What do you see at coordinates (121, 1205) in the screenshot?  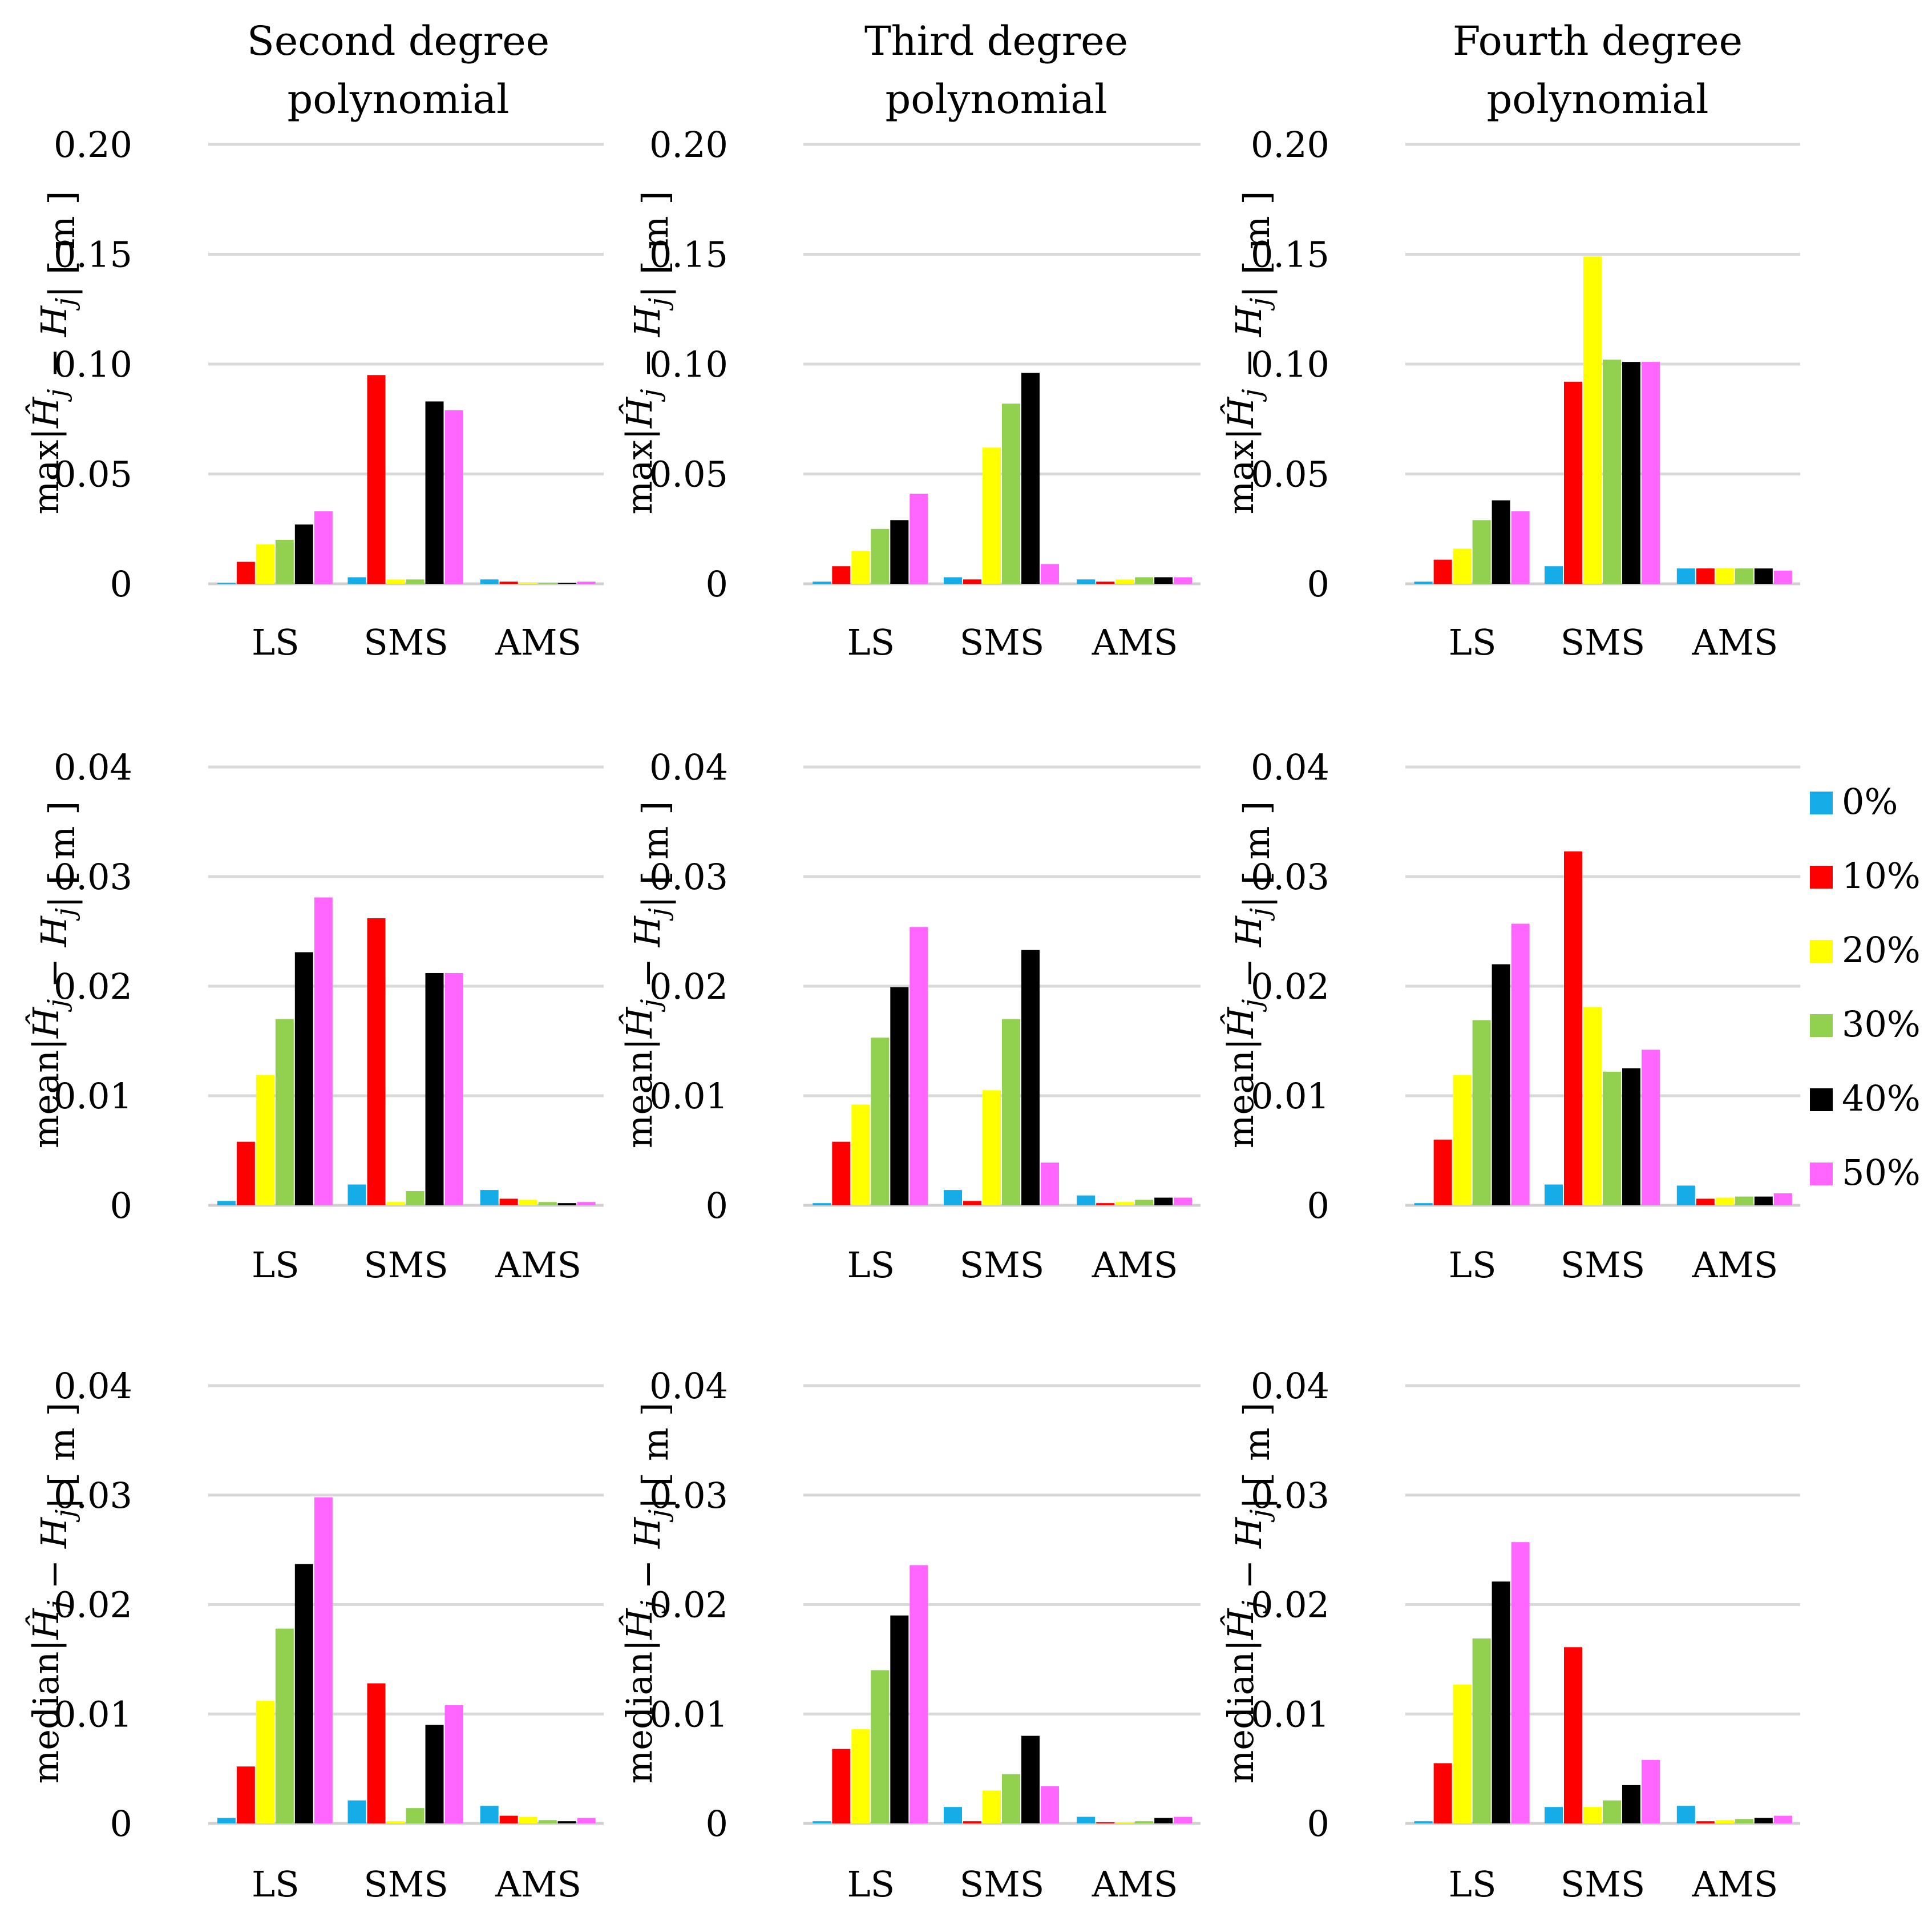 I see `y-tick-label: 0` at bounding box center [121, 1205].